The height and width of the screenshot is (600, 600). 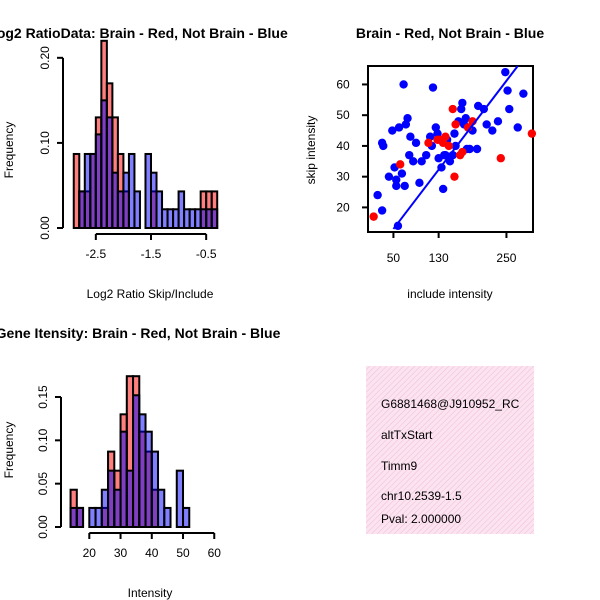 What do you see at coordinates (95, 254) in the screenshot?
I see `ratio-x-tick-label: -2.5` at bounding box center [95, 254].